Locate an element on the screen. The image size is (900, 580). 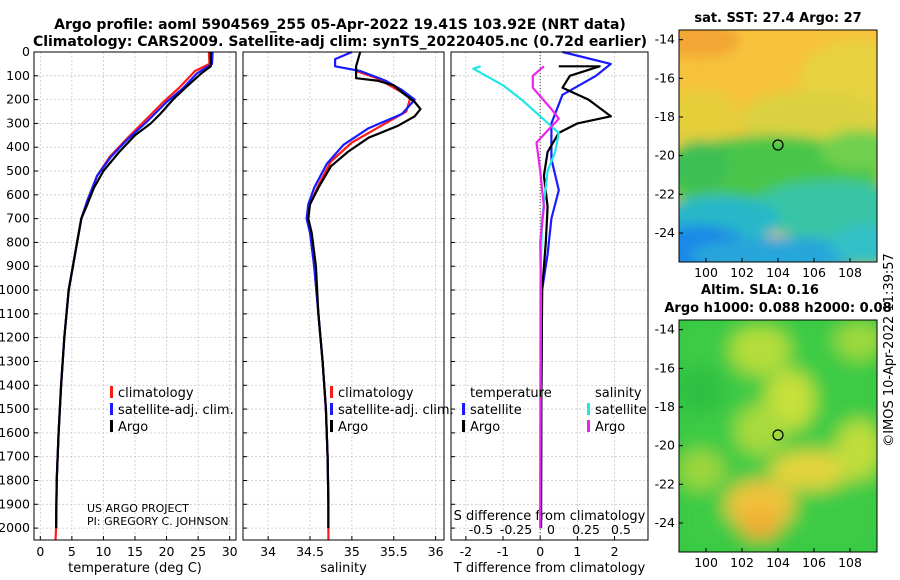
diff-legend-temp-satellite: satellite is located at coordinates (496, 410).